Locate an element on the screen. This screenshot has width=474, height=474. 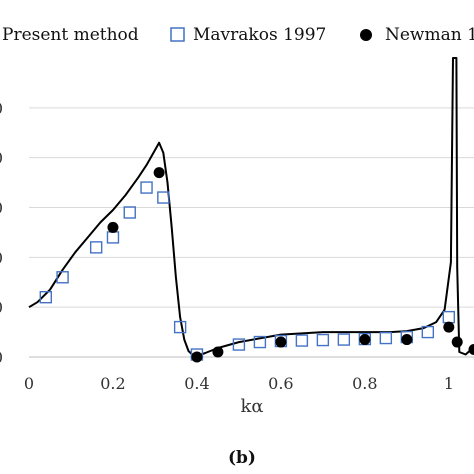
legend-label-present-method: Present method is located at coordinates (70, 35).